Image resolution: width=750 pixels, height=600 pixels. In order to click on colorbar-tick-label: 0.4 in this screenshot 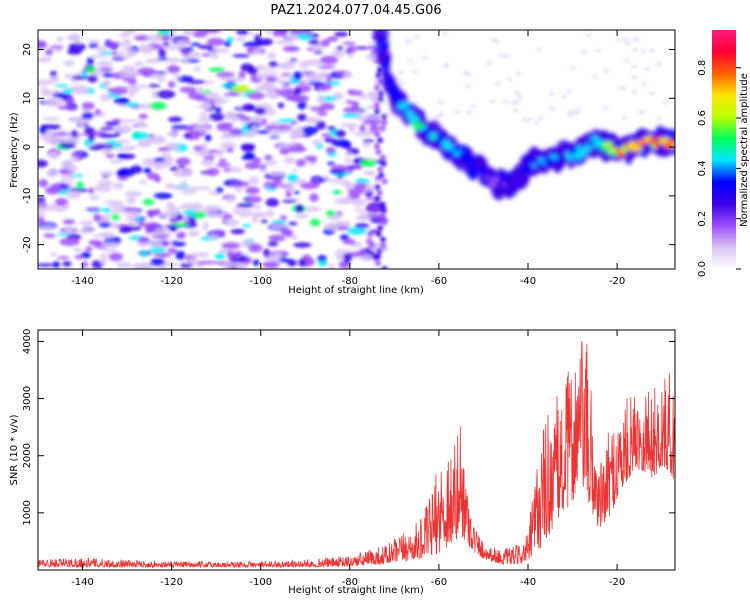, I will do `click(702, 168)`.